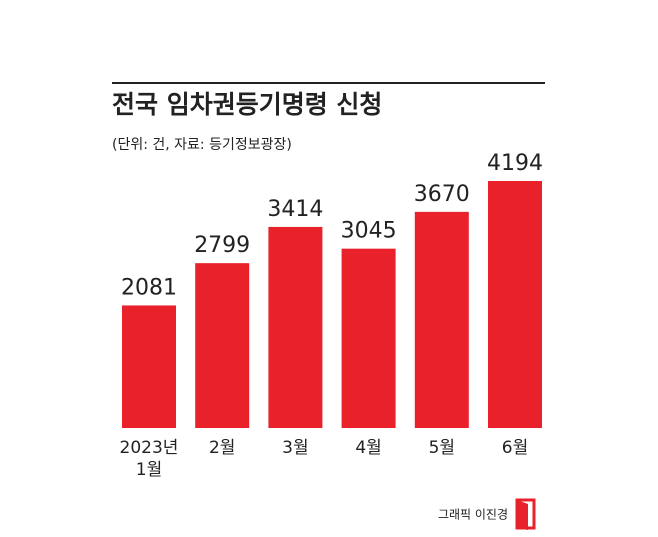  I want to click on value-label: 4194, so click(515, 163).